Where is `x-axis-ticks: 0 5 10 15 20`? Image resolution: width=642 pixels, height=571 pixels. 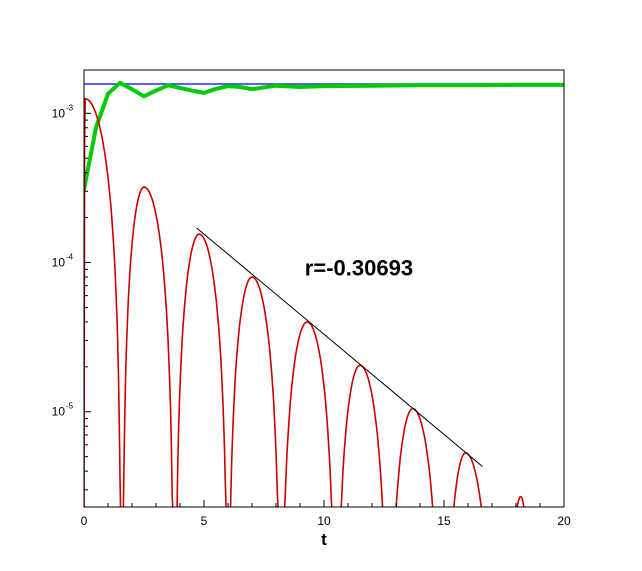 x-axis-ticks: 0 5 10 15 20 is located at coordinates (326, 514).